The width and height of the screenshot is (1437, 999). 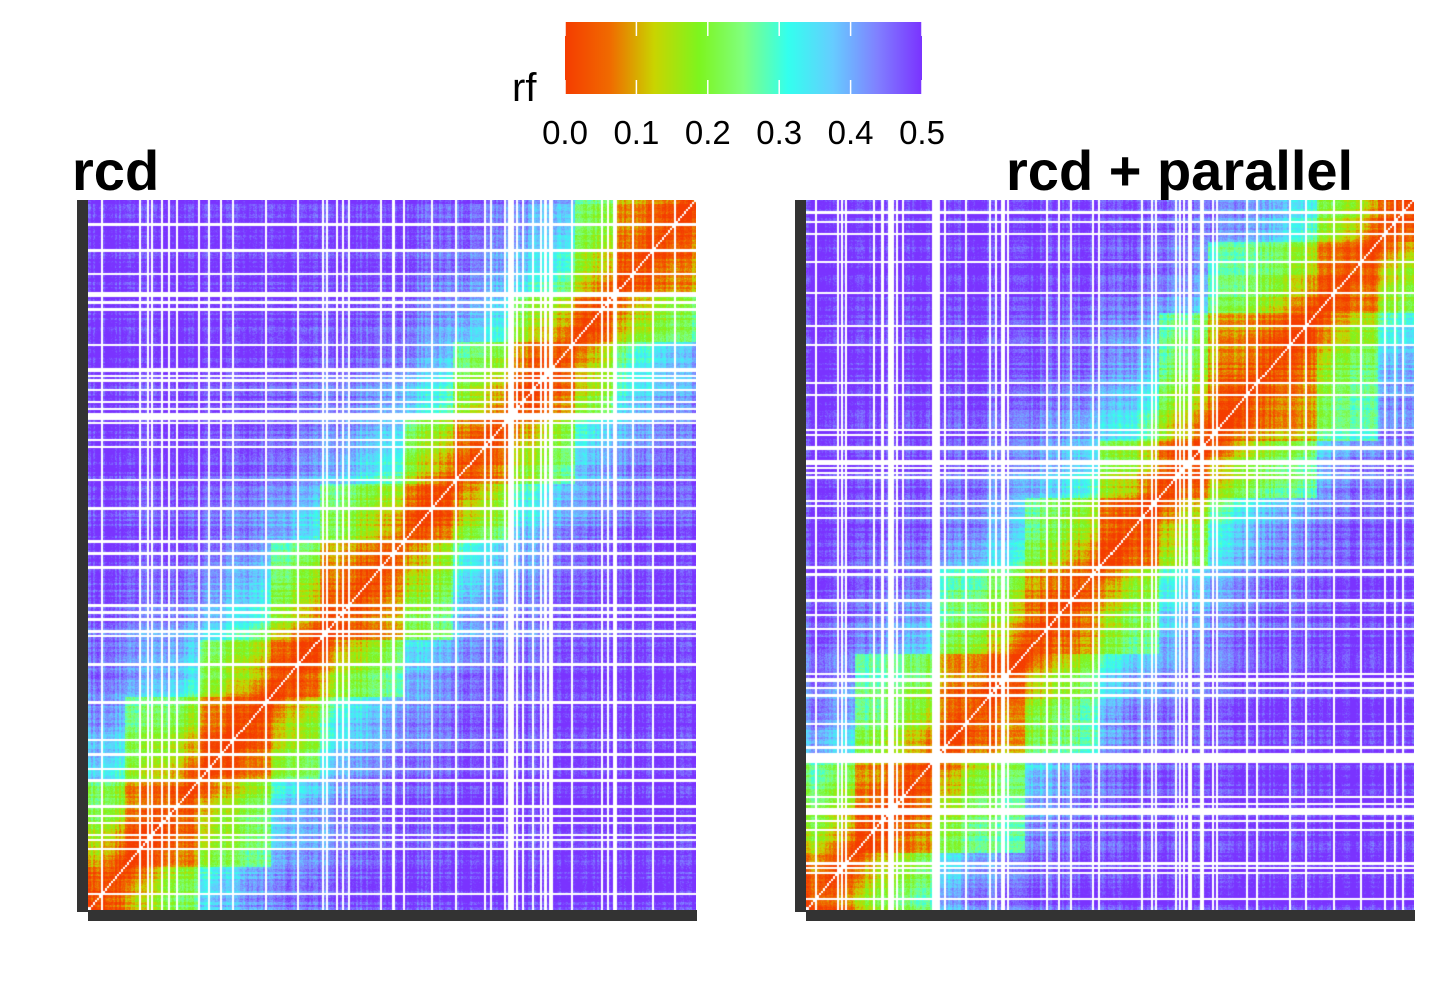 What do you see at coordinates (392, 915) in the screenshot?
I see `left-x-axis-line` at bounding box center [392, 915].